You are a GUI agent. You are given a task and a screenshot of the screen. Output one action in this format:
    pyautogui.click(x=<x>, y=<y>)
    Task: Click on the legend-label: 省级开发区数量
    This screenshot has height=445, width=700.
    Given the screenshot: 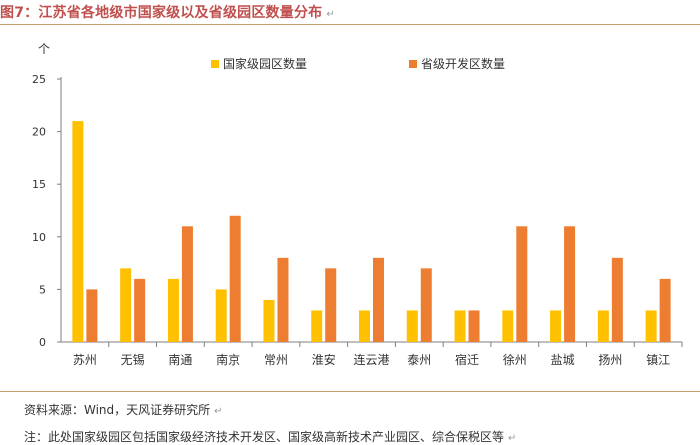 What is the action you would take?
    pyautogui.click(x=463, y=63)
    